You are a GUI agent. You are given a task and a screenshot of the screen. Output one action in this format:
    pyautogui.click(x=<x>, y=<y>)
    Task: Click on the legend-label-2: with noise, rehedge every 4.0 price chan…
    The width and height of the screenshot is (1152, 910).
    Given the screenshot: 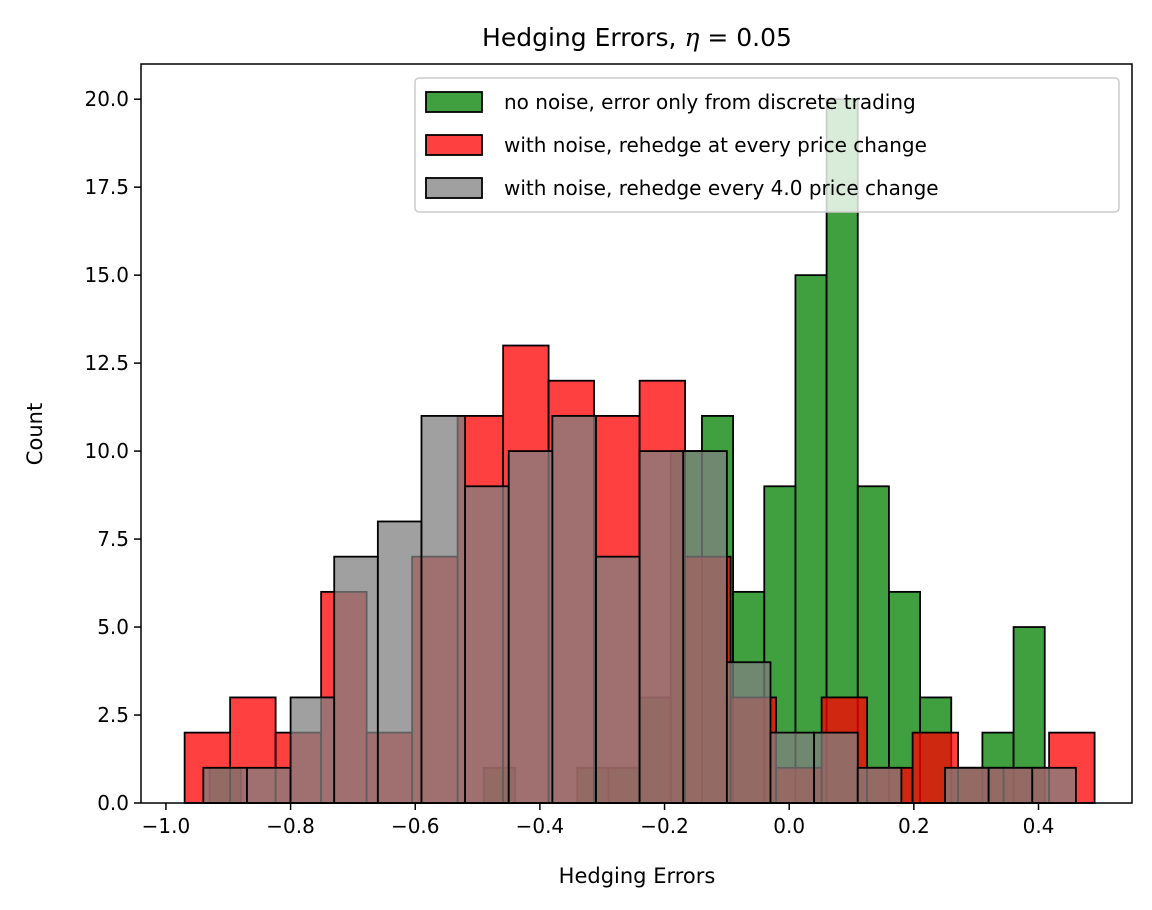 What is the action you would take?
    pyautogui.click(x=721, y=188)
    